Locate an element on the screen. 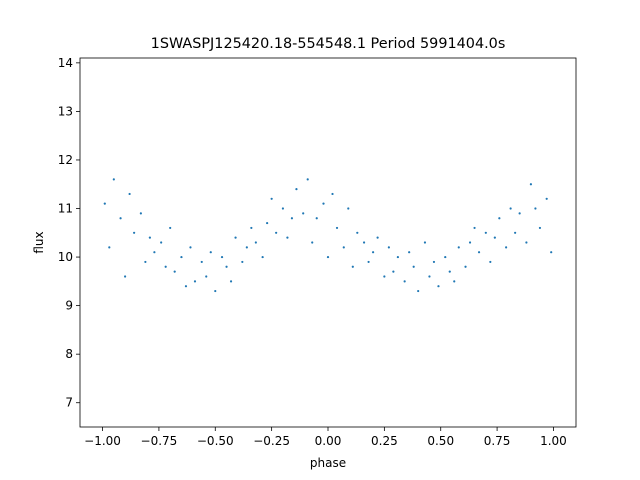 This screenshot has height=480, width=640. y-tick-label: 9 is located at coordinates (69, 306).